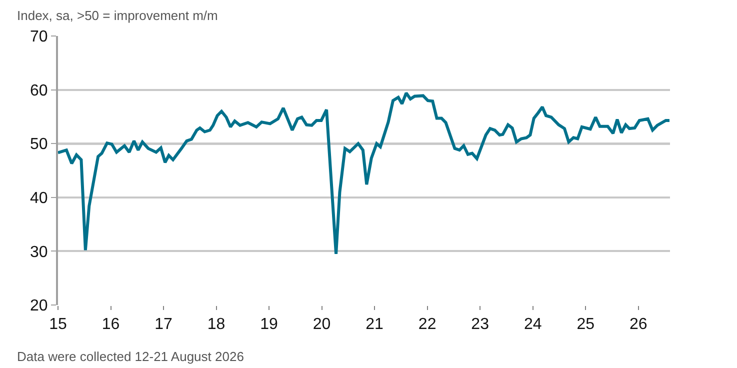 Image resolution: width=737 pixels, height=368 pixels. I want to click on y-tick-label: 70, so click(39, 37).